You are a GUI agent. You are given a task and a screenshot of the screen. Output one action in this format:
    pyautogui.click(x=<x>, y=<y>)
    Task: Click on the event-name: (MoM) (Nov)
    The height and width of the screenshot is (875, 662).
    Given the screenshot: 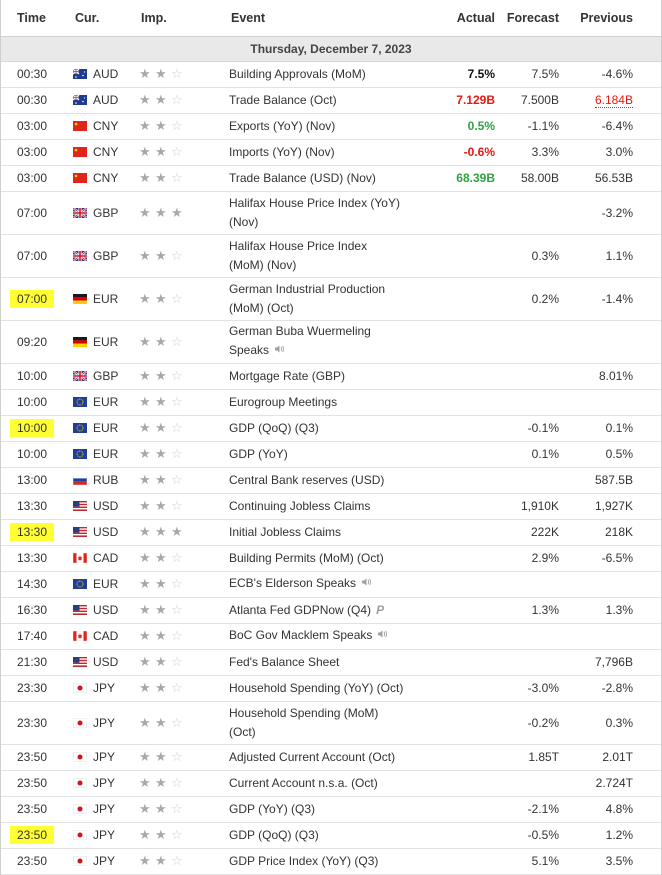 What is the action you would take?
    pyautogui.click(x=263, y=264)
    